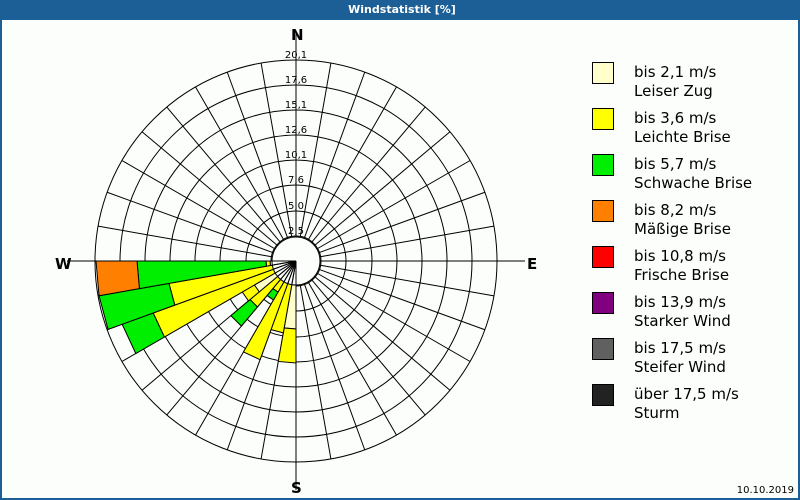 The height and width of the screenshot is (500, 800). Describe the element at coordinates (686, 394) in the screenshot. I see `legend-range: über 17,5 m/s` at that location.